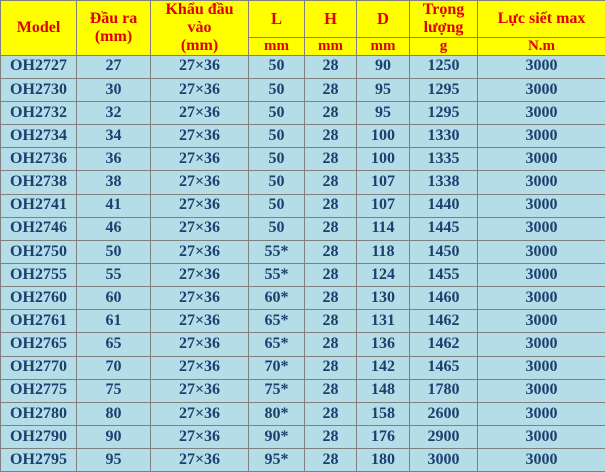  I want to click on cell-diameter-d: 142, so click(383, 367).